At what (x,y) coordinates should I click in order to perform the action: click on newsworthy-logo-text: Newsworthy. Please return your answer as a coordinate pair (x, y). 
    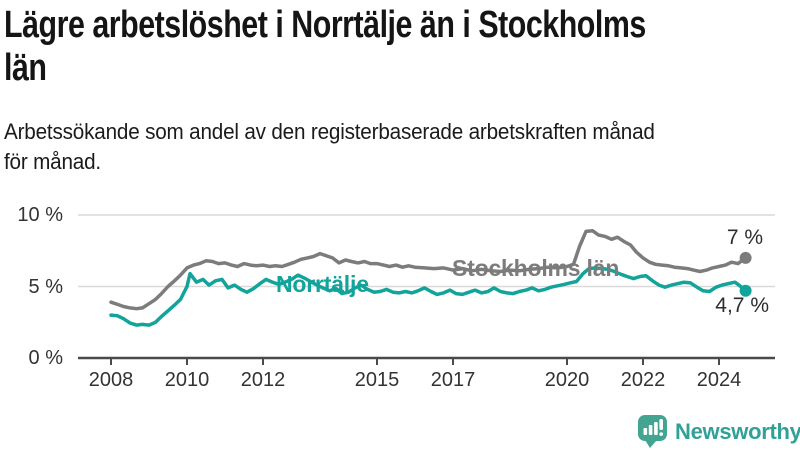
    Looking at the image, I should click on (737, 431).